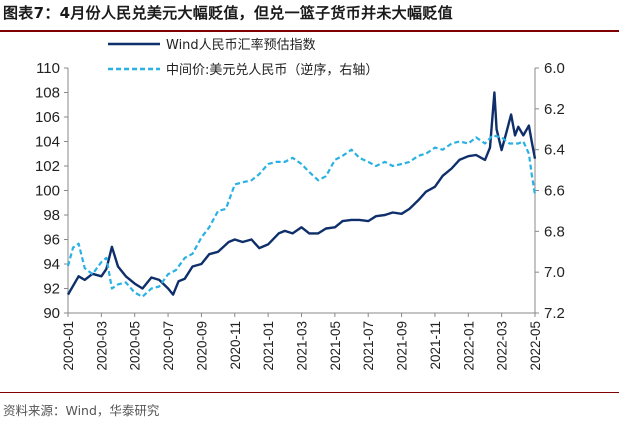 The width and height of the screenshot is (619, 423). What do you see at coordinates (554, 68) in the screenshot?
I see `y-right-tick-label: 6.0` at bounding box center [554, 68].